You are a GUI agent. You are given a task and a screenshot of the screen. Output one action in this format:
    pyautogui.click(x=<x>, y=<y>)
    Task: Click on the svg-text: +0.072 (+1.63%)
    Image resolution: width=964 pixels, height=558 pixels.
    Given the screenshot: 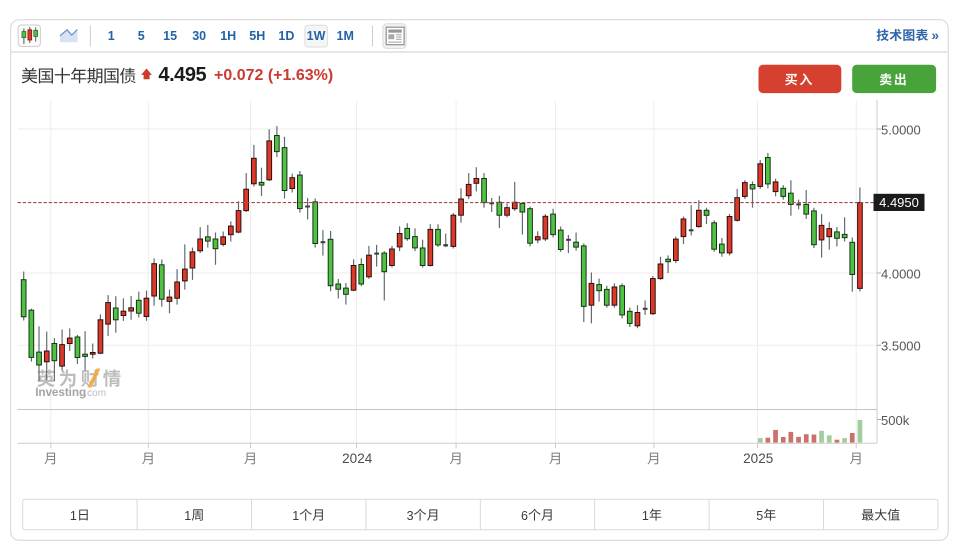 What is the action you would take?
    pyautogui.click(x=273, y=75)
    